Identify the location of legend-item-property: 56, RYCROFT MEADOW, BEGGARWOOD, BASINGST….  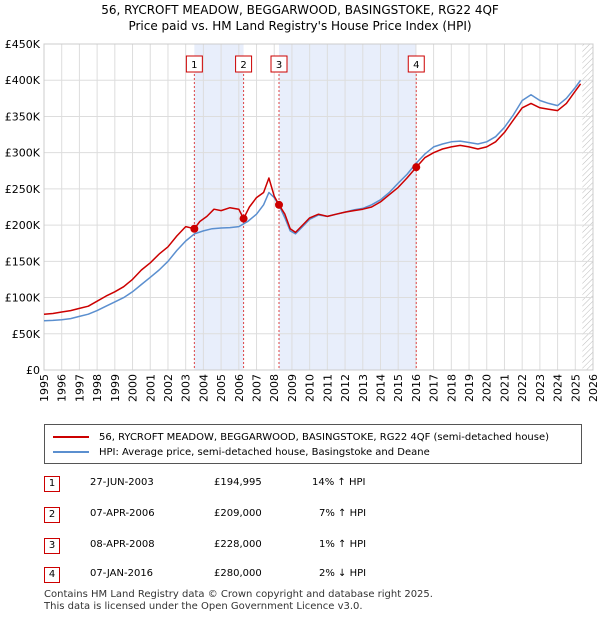
(301, 437).